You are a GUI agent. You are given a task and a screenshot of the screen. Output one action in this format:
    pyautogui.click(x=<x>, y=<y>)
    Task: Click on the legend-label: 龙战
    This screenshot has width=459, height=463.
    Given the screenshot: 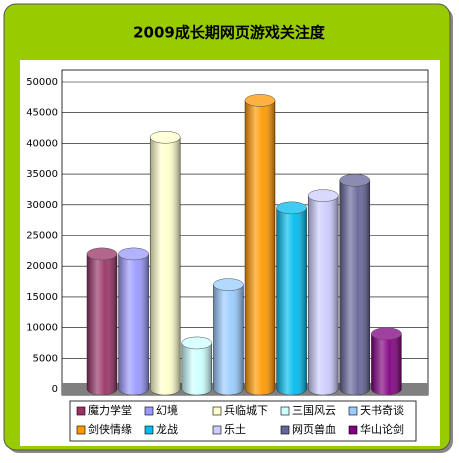 What is the action you would take?
    pyautogui.click(x=167, y=429)
    